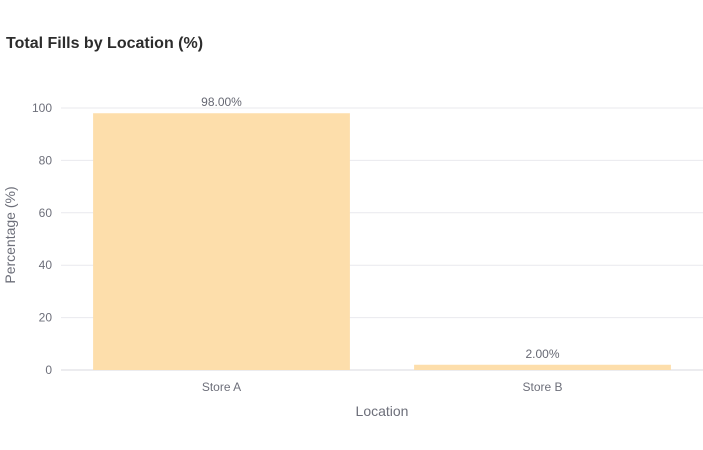 The height and width of the screenshot is (450, 703). I want to click on bar-store-b, so click(542, 367).